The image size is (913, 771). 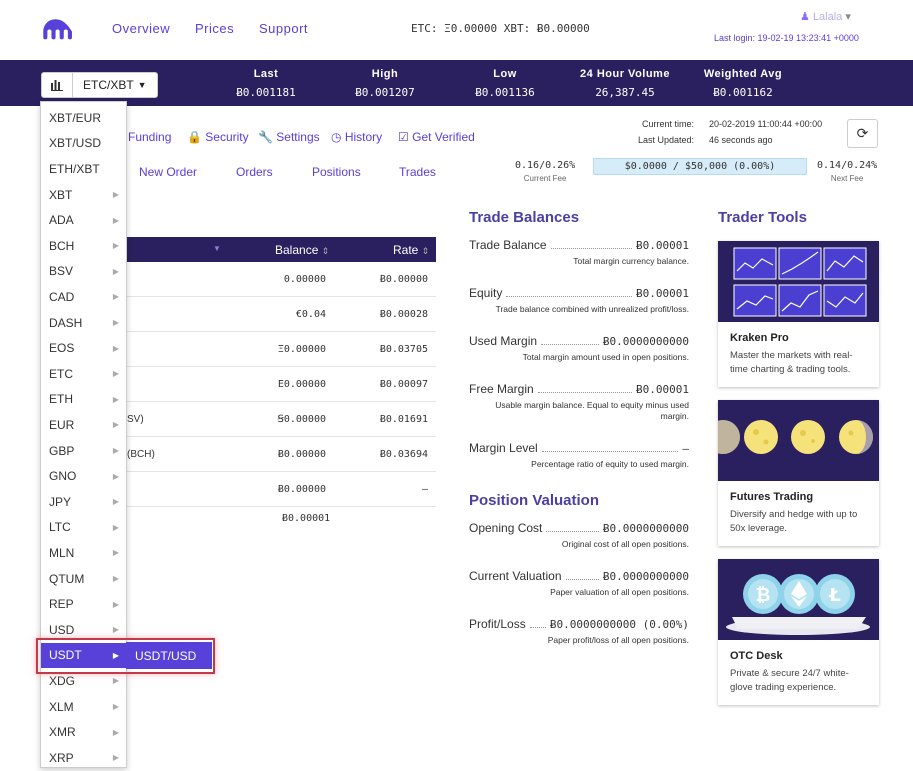 I want to click on nav-prices: Prices, so click(x=215, y=28).